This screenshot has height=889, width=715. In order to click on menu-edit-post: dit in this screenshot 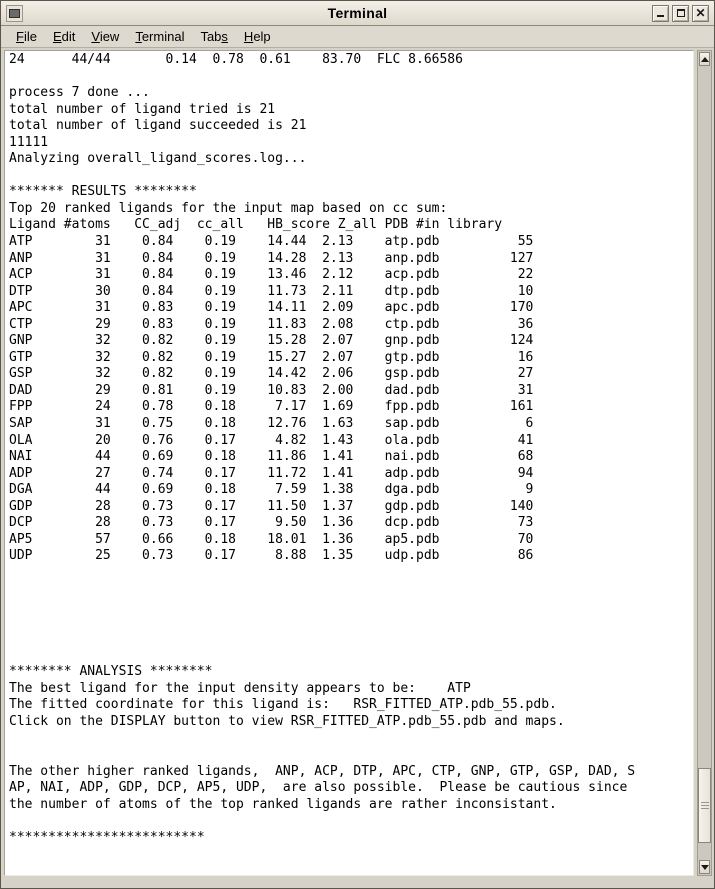, I will do `click(68, 36)`.